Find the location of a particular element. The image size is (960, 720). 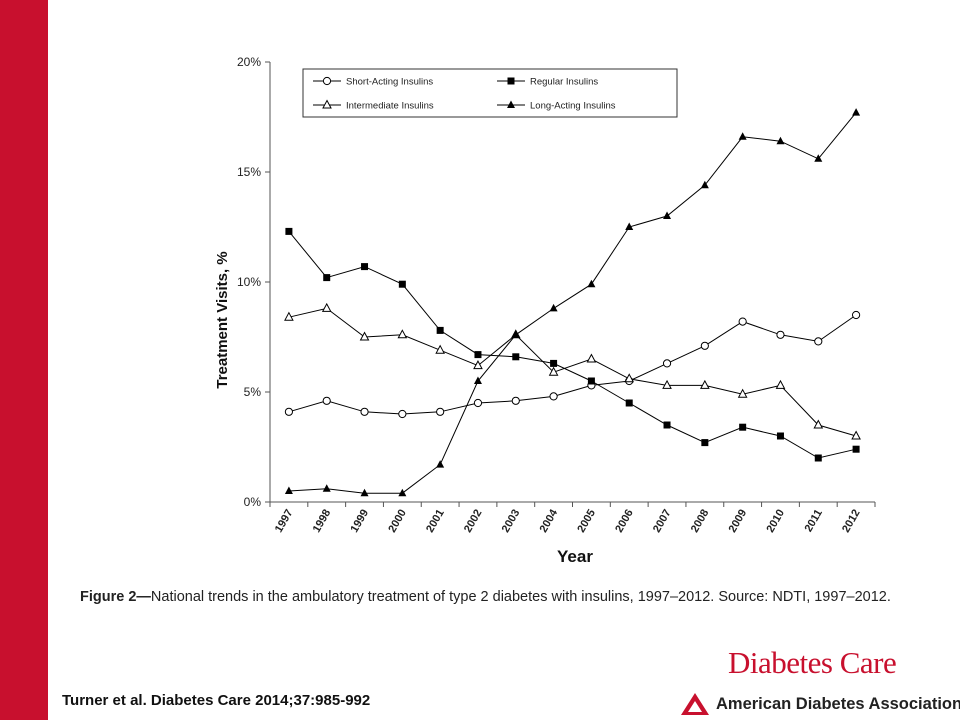

legend-box is located at coordinates (490, 93).